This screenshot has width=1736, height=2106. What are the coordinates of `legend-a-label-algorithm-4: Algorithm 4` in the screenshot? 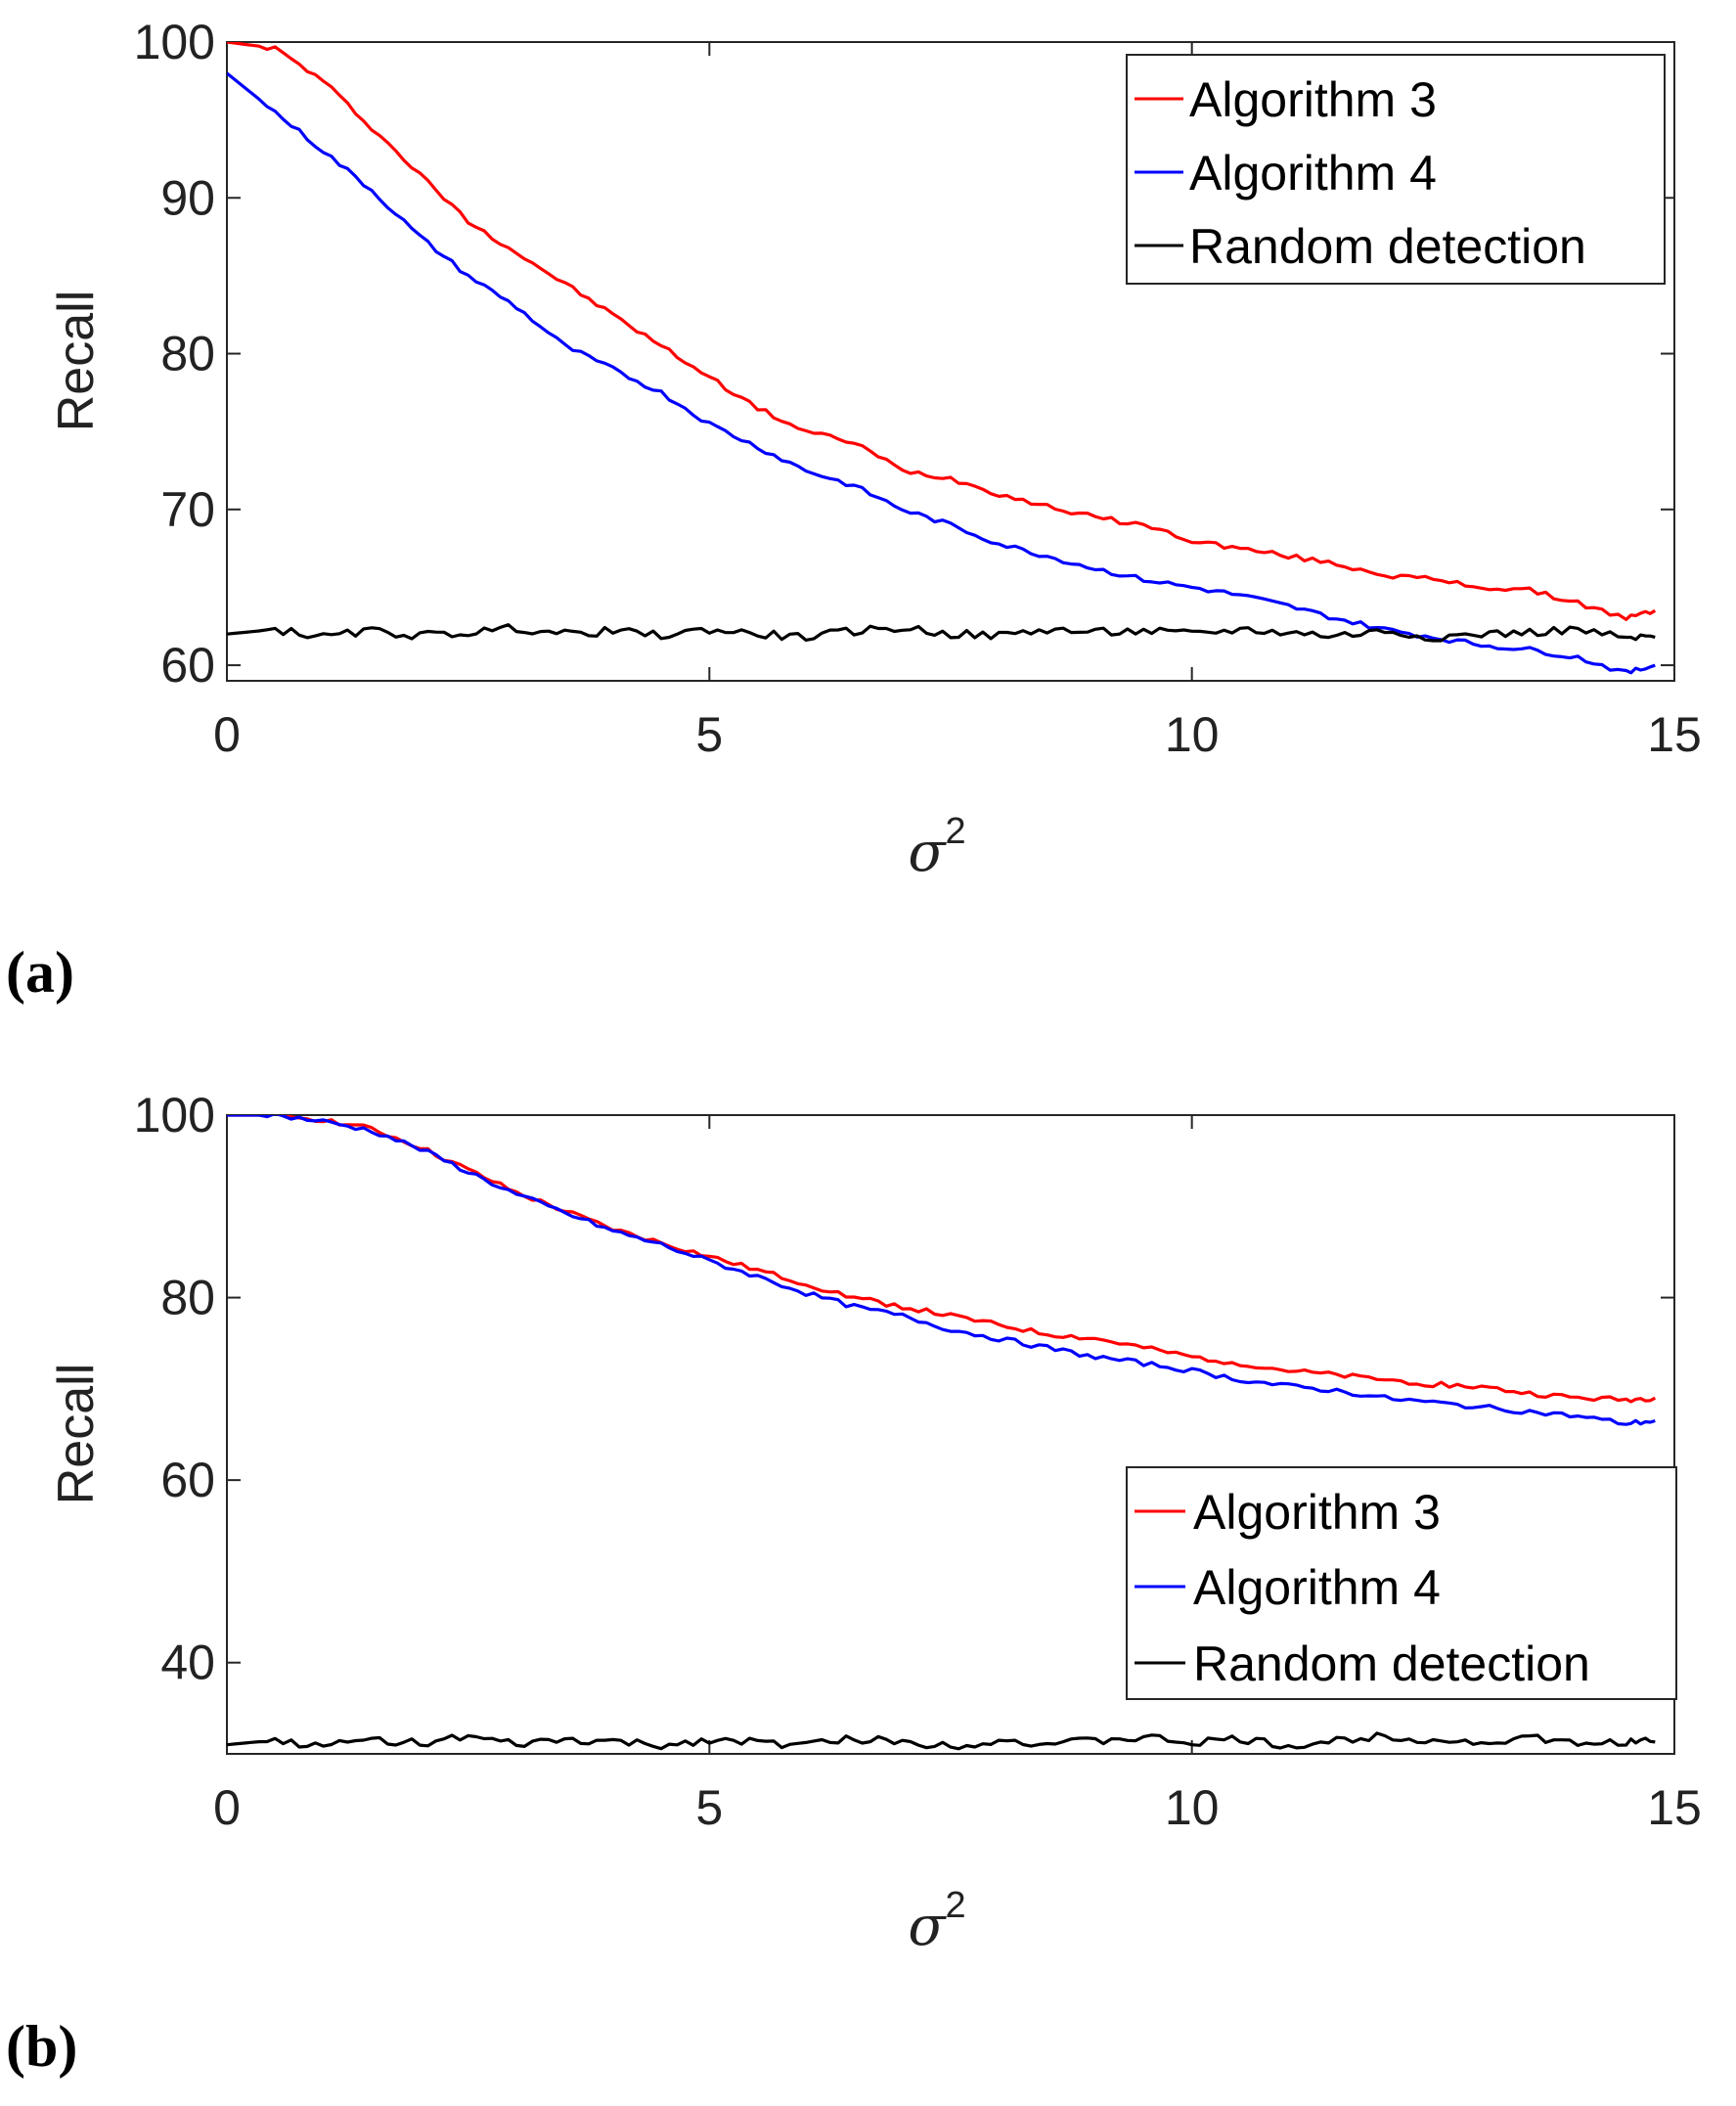 It's located at (1313, 173).